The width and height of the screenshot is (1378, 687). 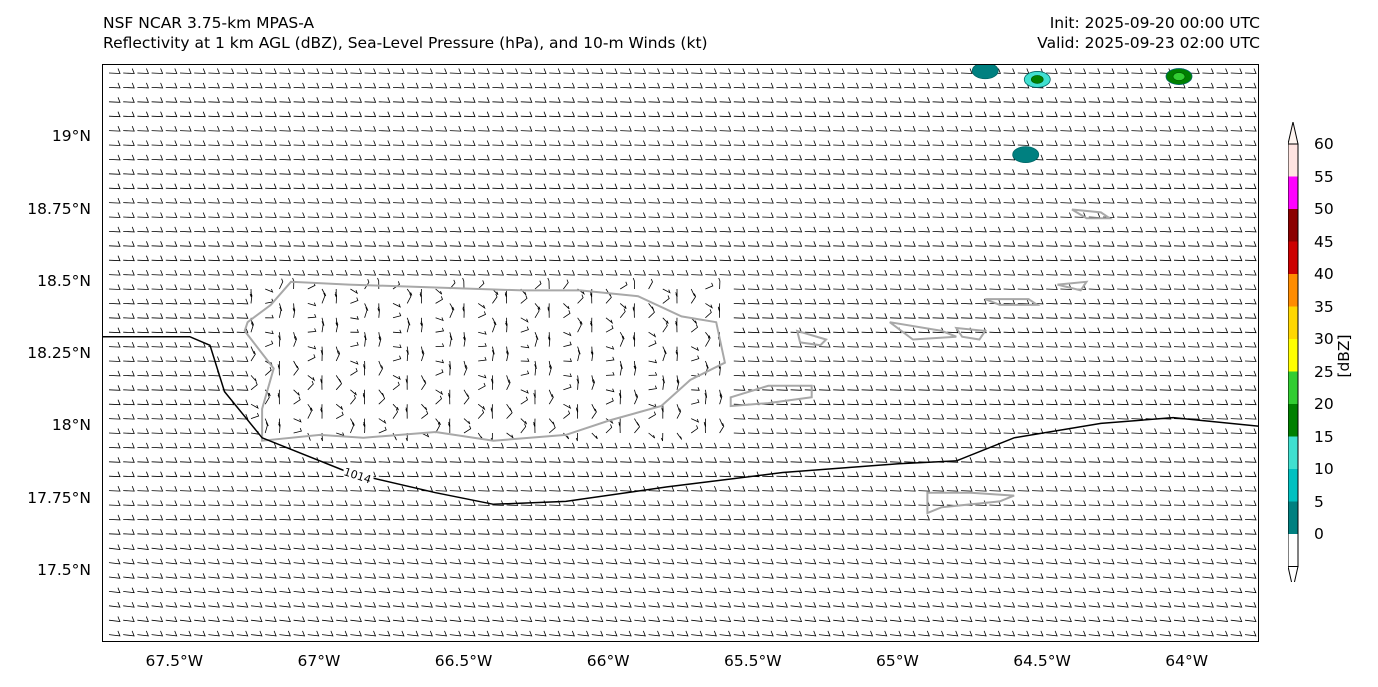 What do you see at coordinates (319, 661) in the screenshot?
I see `lon-tick-label: 67°W` at bounding box center [319, 661].